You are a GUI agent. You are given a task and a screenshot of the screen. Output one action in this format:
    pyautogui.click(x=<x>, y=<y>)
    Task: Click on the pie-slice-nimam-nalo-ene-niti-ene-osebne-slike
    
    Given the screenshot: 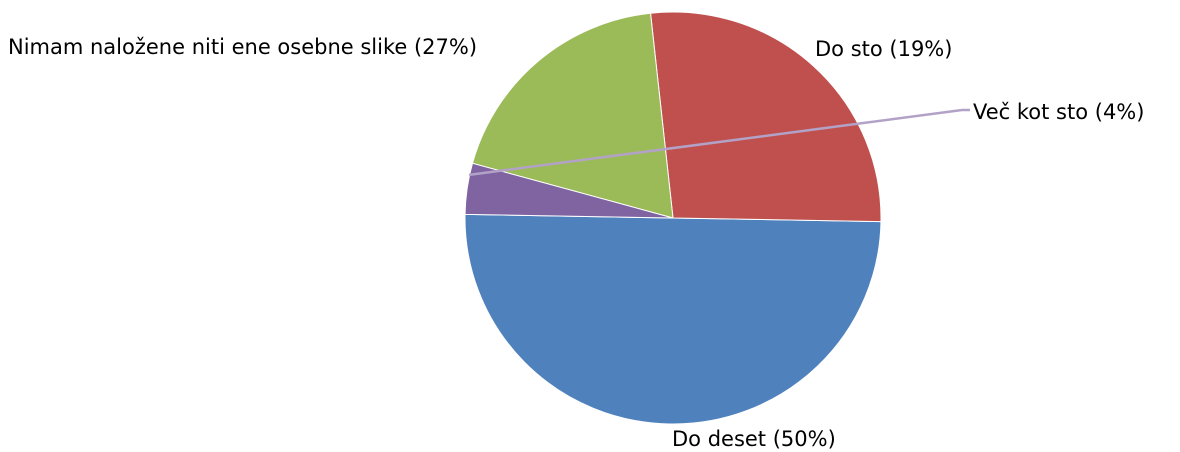 What is the action you would take?
    pyautogui.click(x=765, y=117)
    